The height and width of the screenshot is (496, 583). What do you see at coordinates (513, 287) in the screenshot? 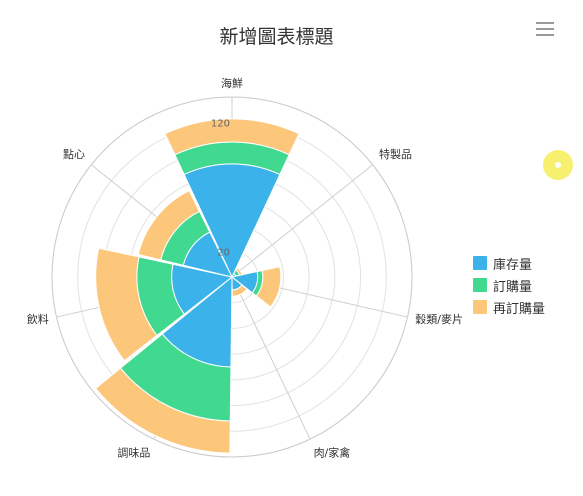
I see `legend-label: 訂購量` at bounding box center [513, 287].